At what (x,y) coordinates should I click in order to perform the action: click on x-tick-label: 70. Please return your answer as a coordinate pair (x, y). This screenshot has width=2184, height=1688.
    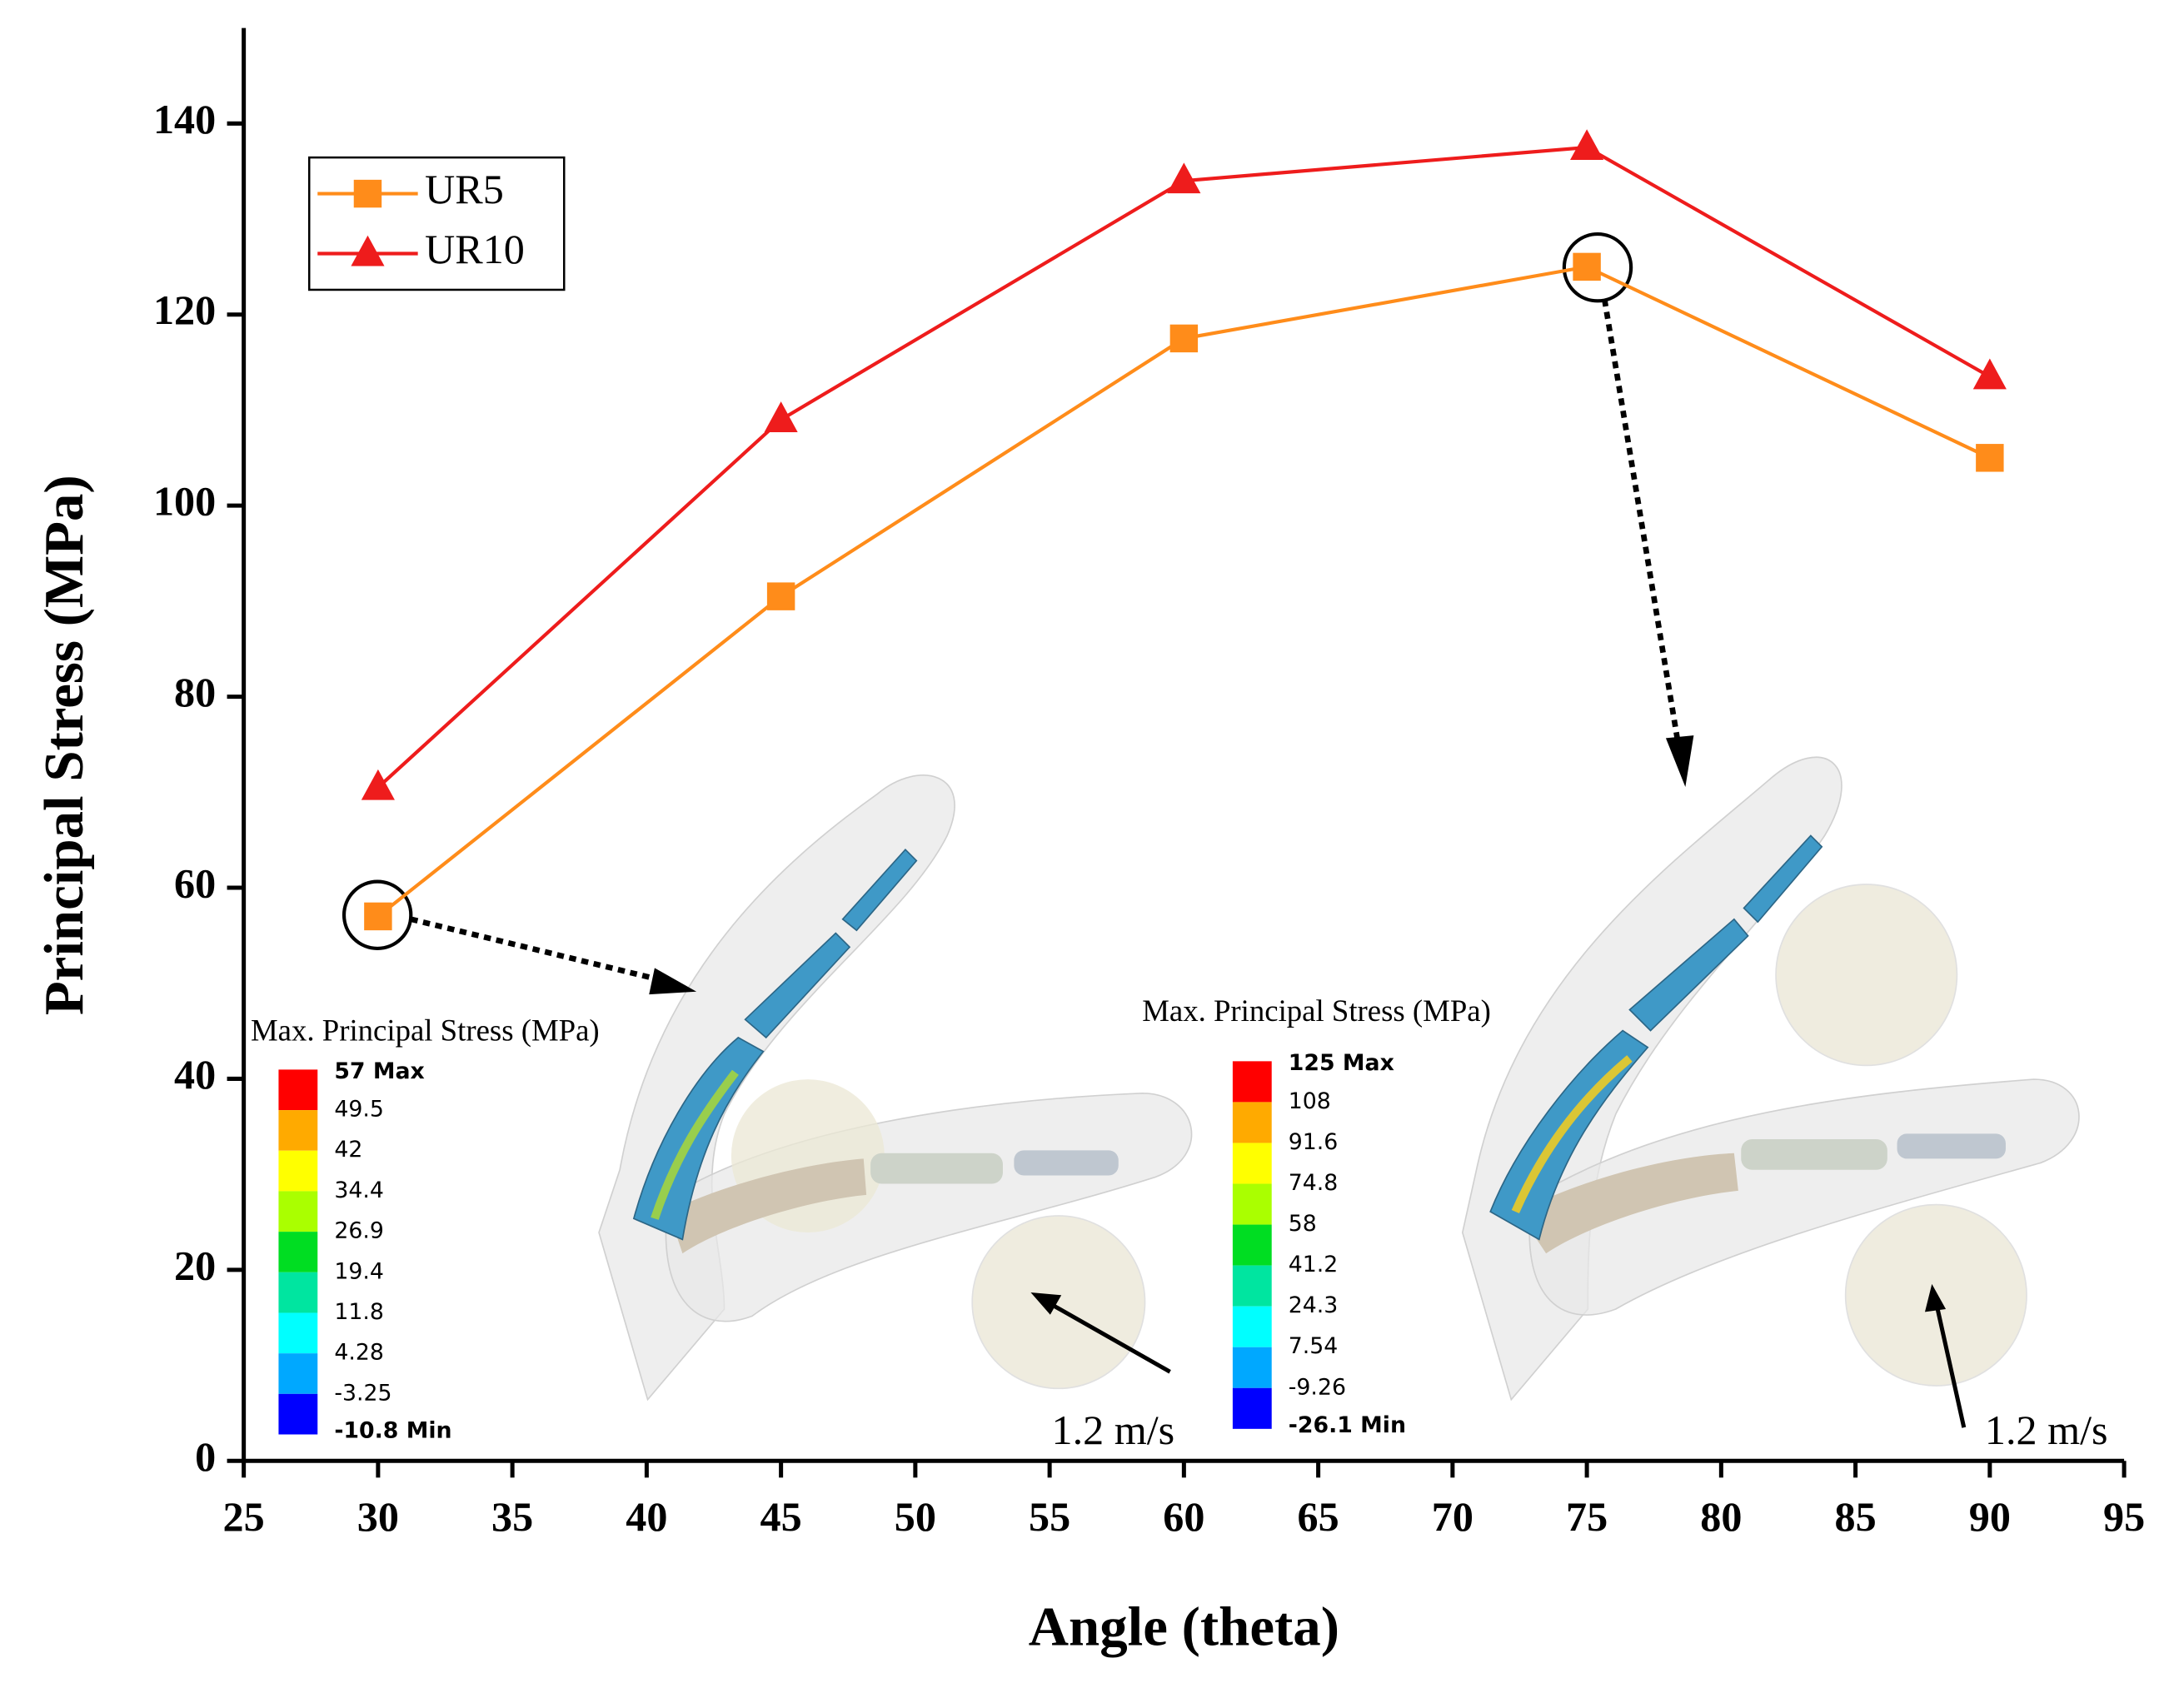
    Looking at the image, I should click on (1452, 1516).